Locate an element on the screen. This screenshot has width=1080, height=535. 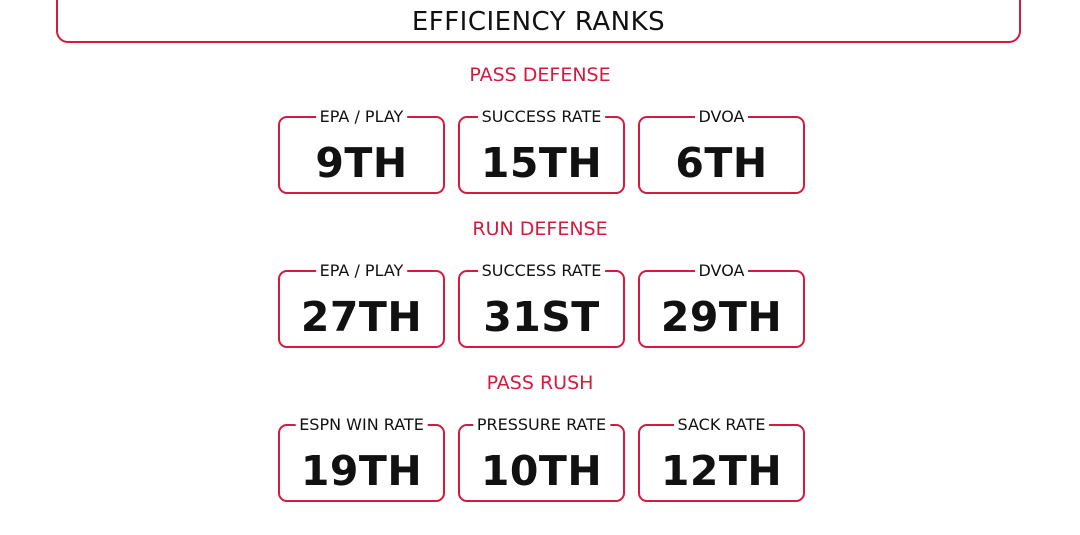
stat-card-espn-win-rate: ESPN WIN RATE 19TH is located at coordinates (361, 458).